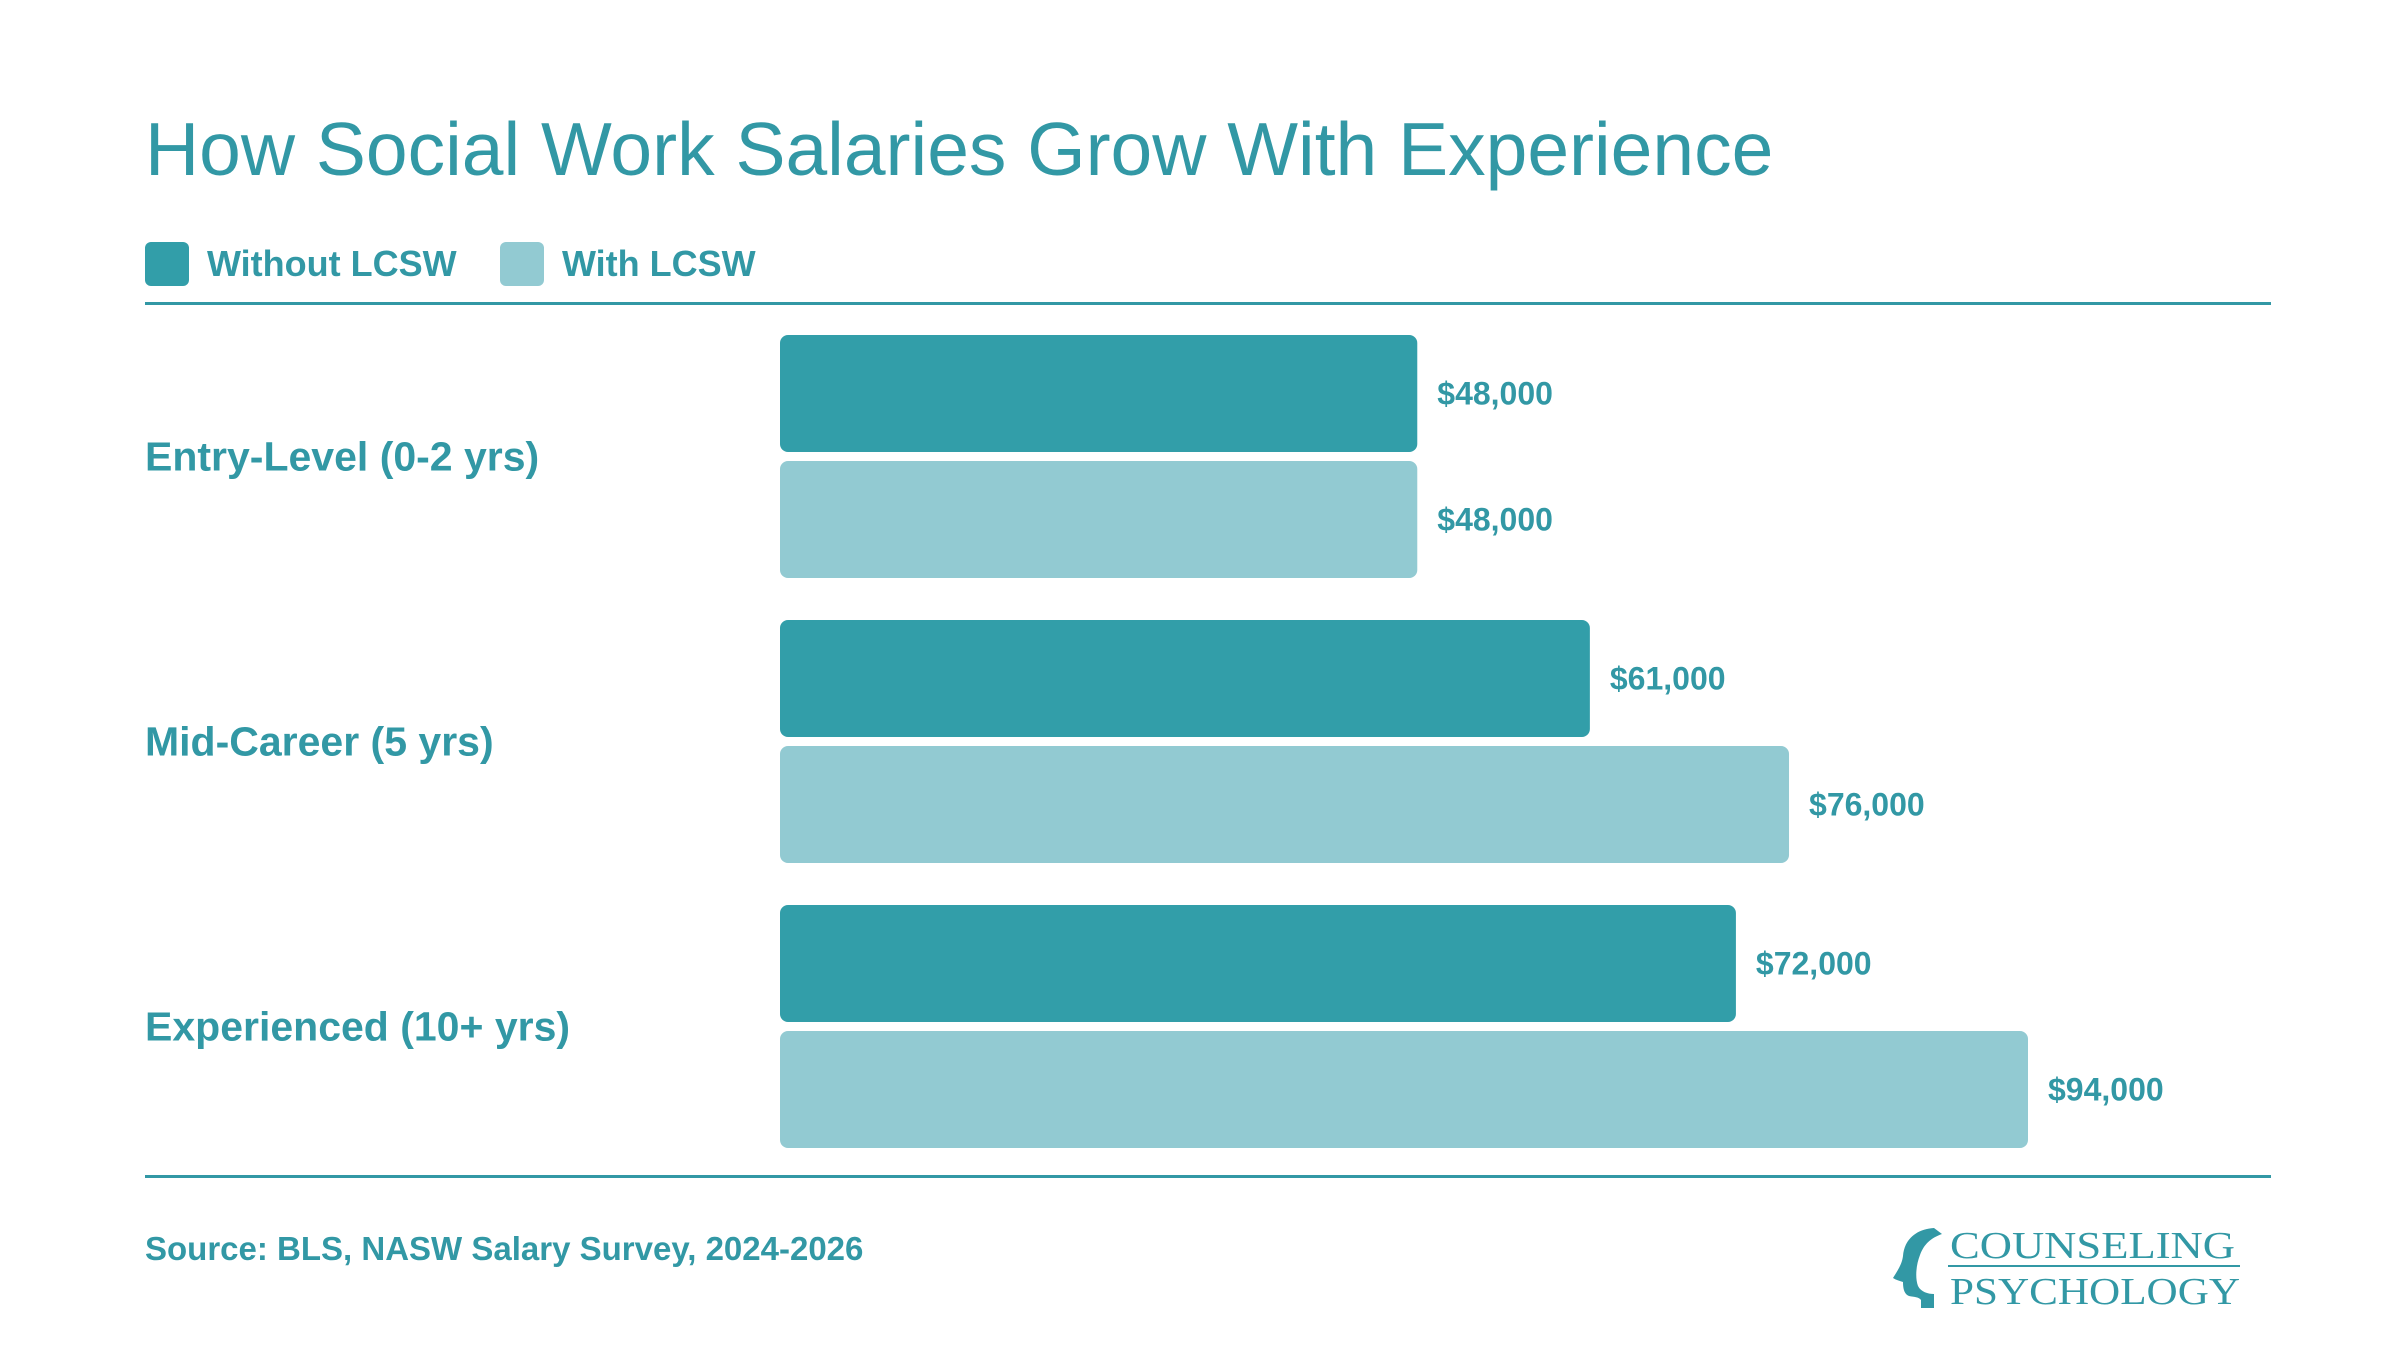  Describe the element at coordinates (1495, 520) in the screenshot. I see `value-label-entry-level-0-2-yrs-with-lcsw: $48,000` at that location.